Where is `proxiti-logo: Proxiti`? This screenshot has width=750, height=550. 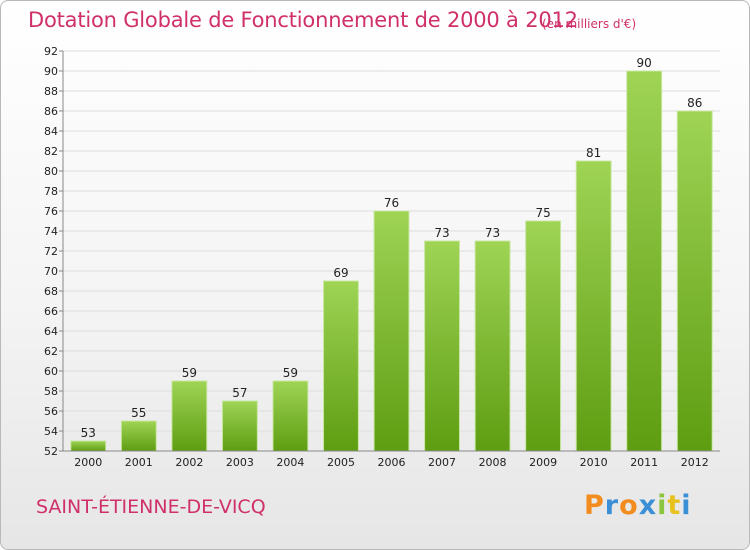 proxiti-logo: Proxiti is located at coordinates (638, 505).